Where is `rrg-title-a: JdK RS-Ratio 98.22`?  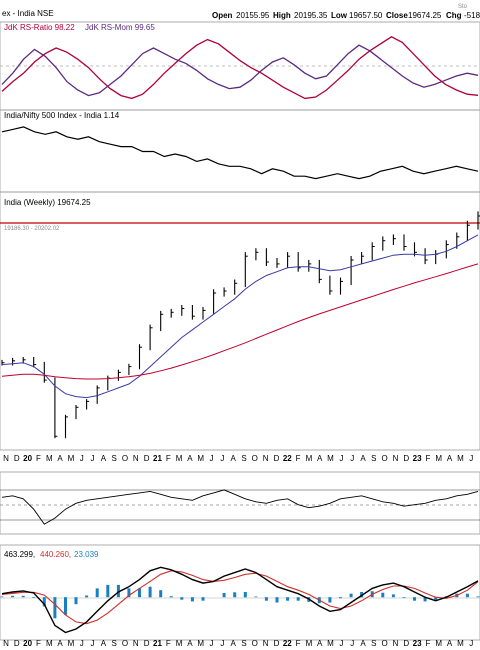 rrg-title-a: JdK RS-Ratio 98.22 is located at coordinates (39, 27).